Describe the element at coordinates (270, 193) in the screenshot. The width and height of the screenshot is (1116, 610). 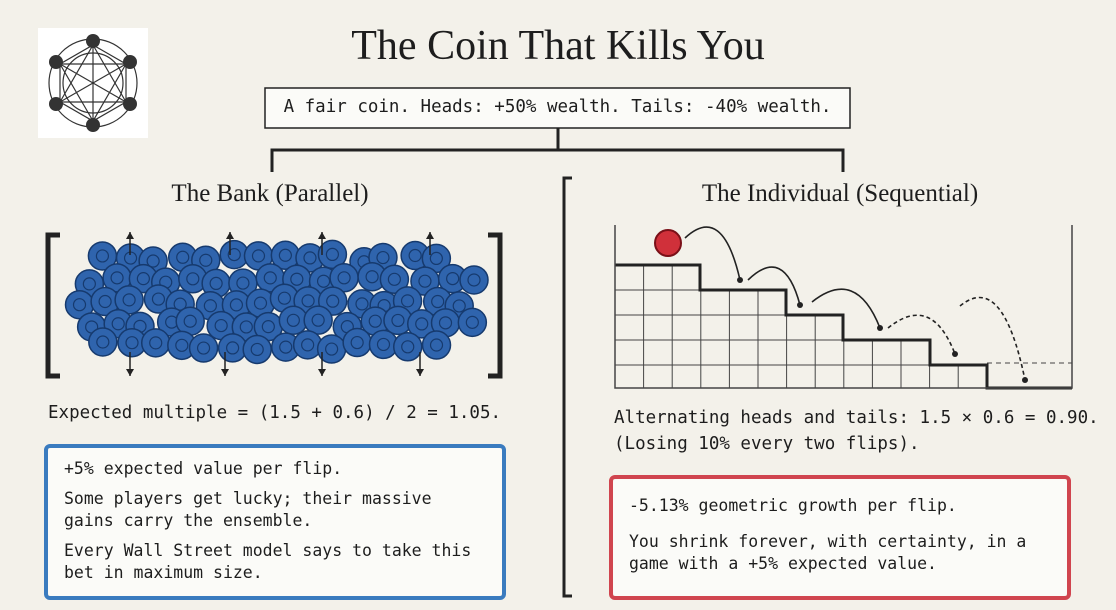
I see `left-heading: The Bank (Parallel)` at that location.